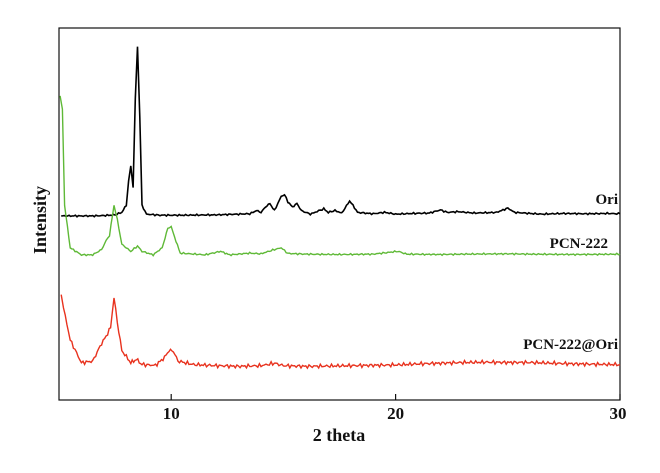 The image size is (660, 473). Describe the element at coordinates (339, 435) in the screenshot. I see `x-axis-label: 2 theta` at that location.